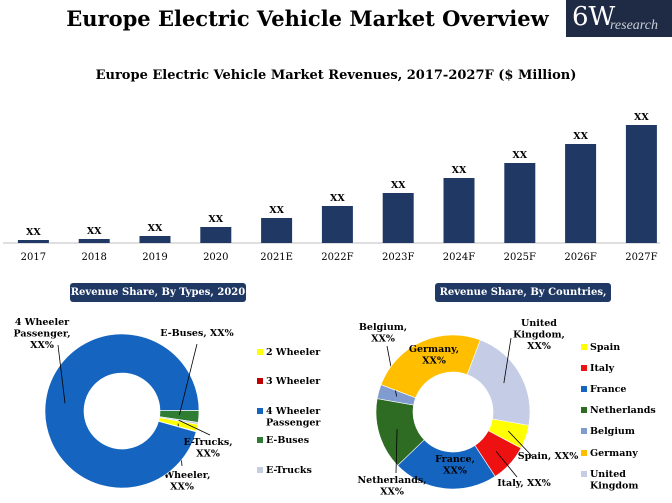  Describe the element at coordinates (207, 442) in the screenshot. I see `slice-label: E-Trucks,` at that location.